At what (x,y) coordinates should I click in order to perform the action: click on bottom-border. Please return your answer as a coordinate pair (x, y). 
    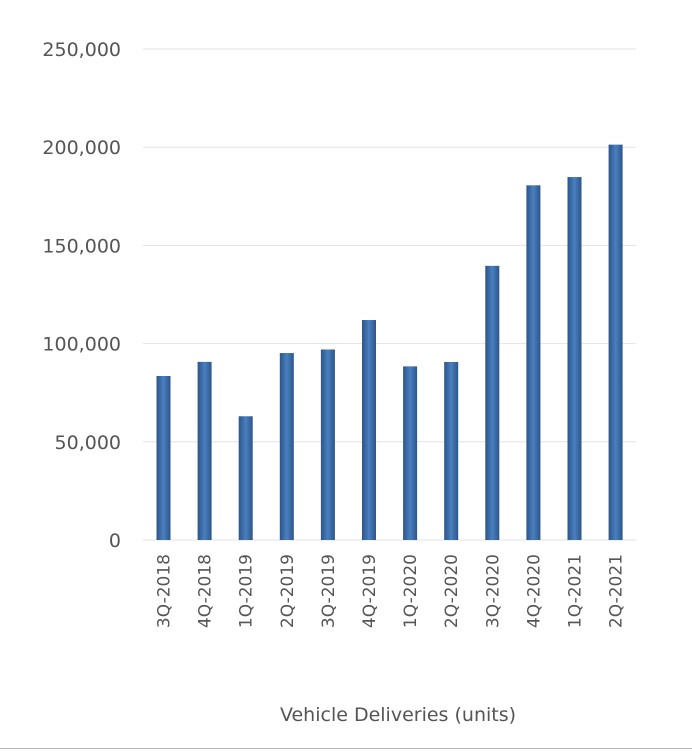
    Looking at the image, I should click on (346, 748).